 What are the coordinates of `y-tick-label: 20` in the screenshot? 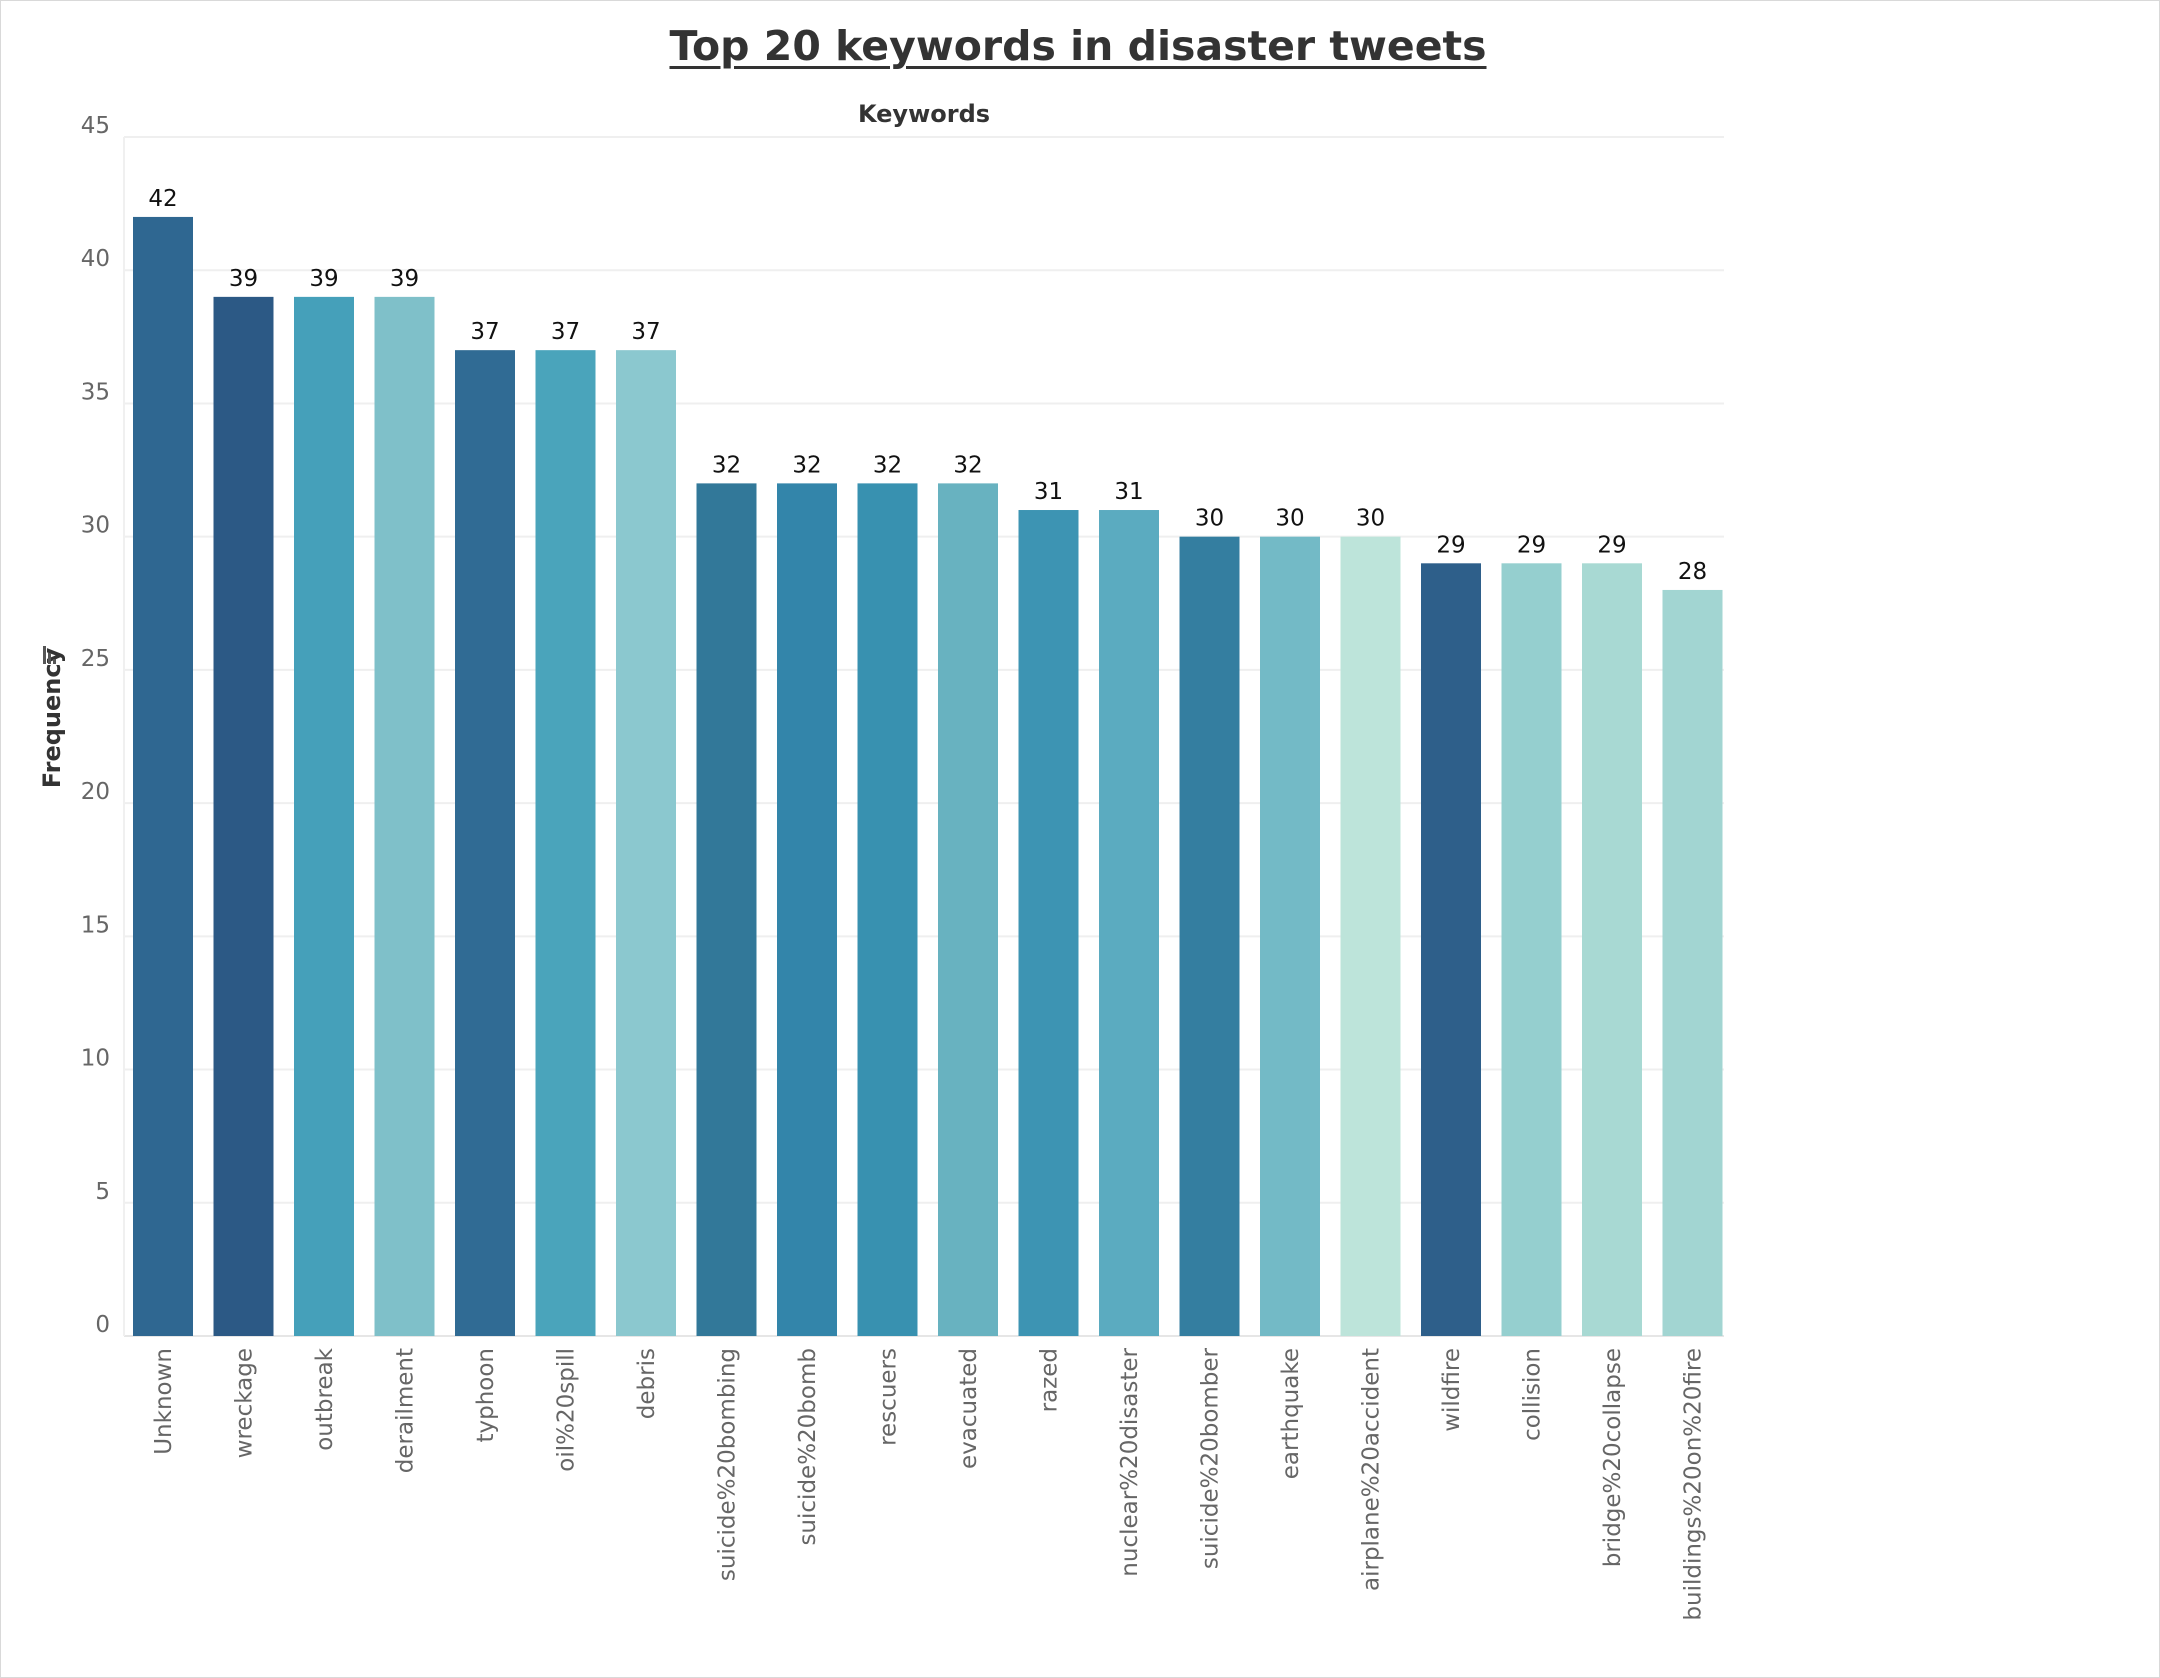 It's located at (95, 792).